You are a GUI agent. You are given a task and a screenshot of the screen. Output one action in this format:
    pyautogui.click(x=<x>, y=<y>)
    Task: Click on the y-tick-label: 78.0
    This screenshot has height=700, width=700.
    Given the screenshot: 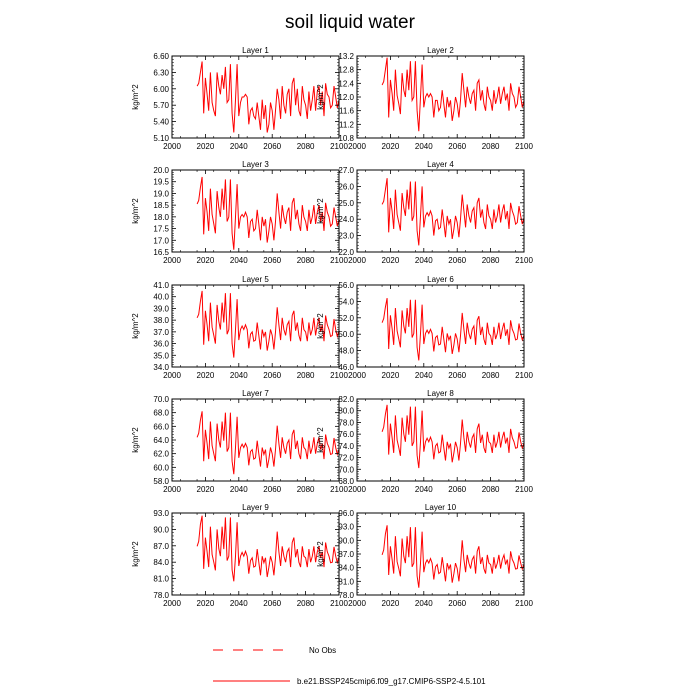 What is the action you would take?
    pyautogui.click(x=161, y=595)
    